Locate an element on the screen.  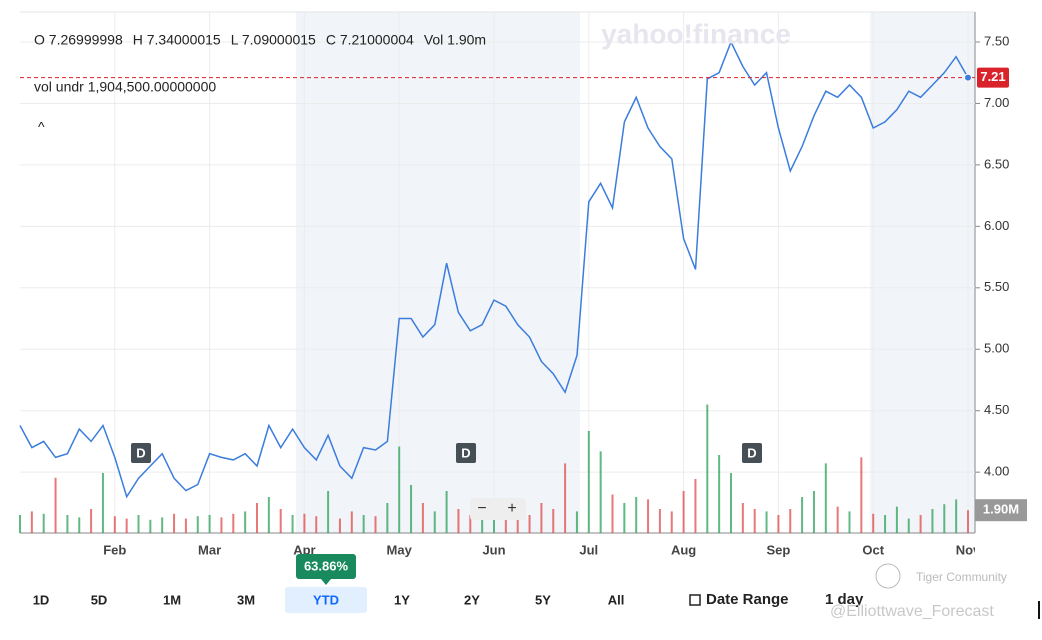
collapse-button: ^ is located at coordinates (41, 127).